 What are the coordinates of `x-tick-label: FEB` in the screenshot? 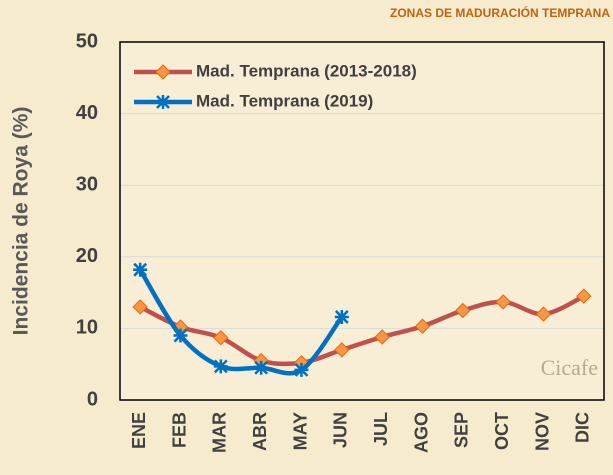 It's located at (179, 430).